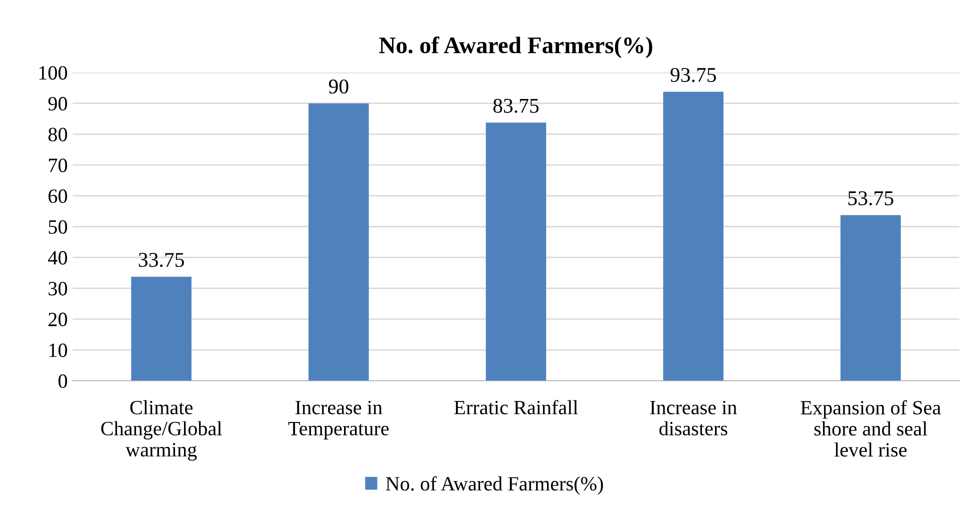  Describe the element at coordinates (53, 73) in the screenshot. I see `y-tick-label: 100` at that location.